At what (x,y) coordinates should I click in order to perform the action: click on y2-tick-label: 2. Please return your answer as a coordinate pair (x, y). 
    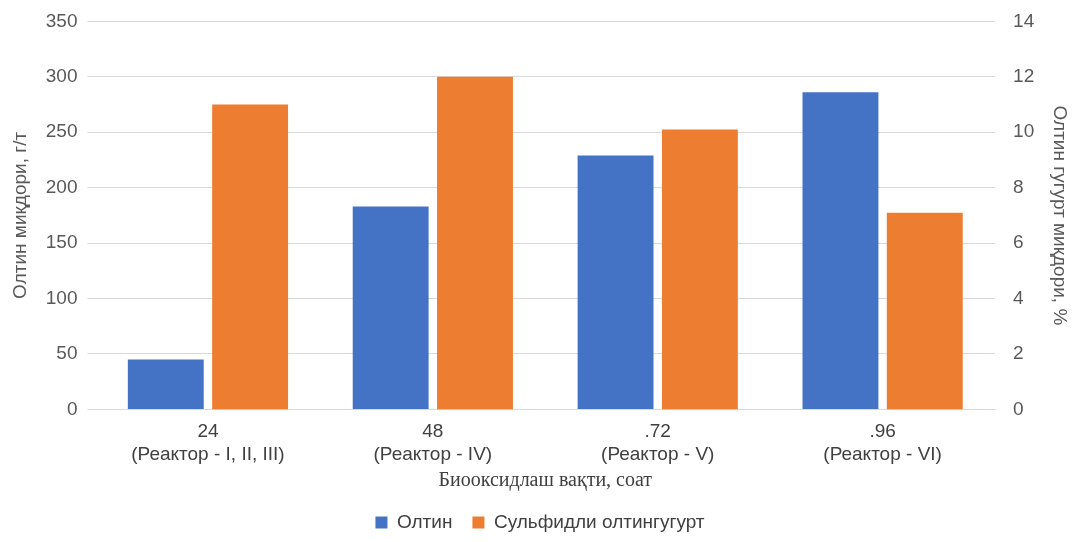
    Looking at the image, I should click on (1018, 353).